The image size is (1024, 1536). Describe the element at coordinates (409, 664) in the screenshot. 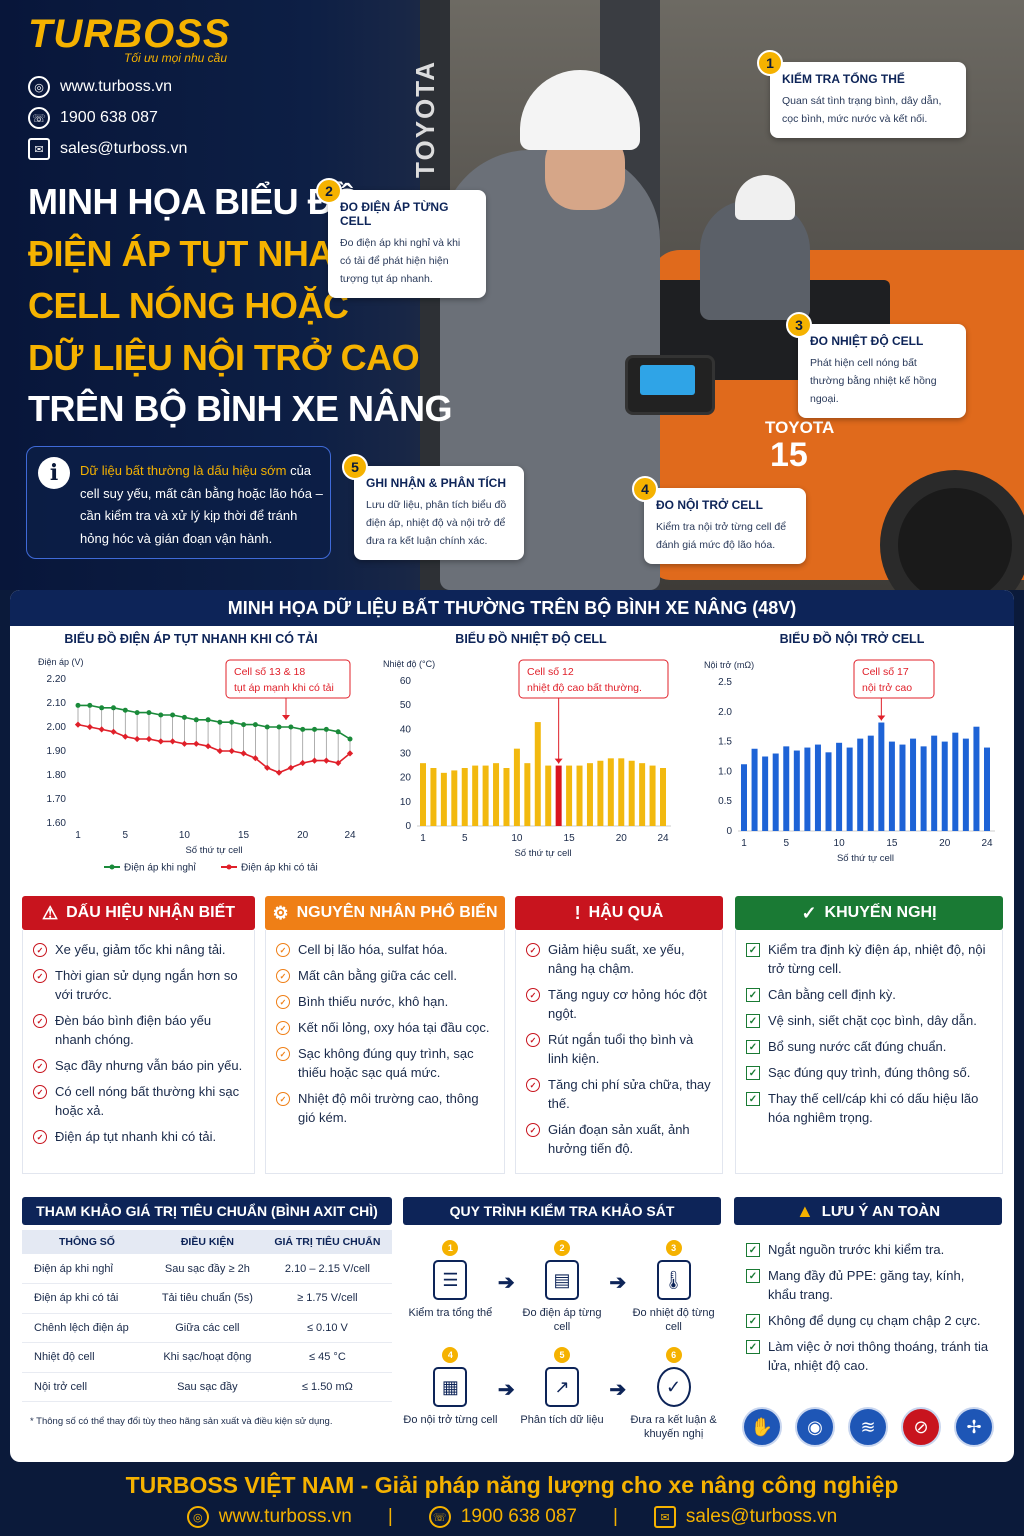

I see `y-axis-label: Nhiệt độ (°C)` at that location.